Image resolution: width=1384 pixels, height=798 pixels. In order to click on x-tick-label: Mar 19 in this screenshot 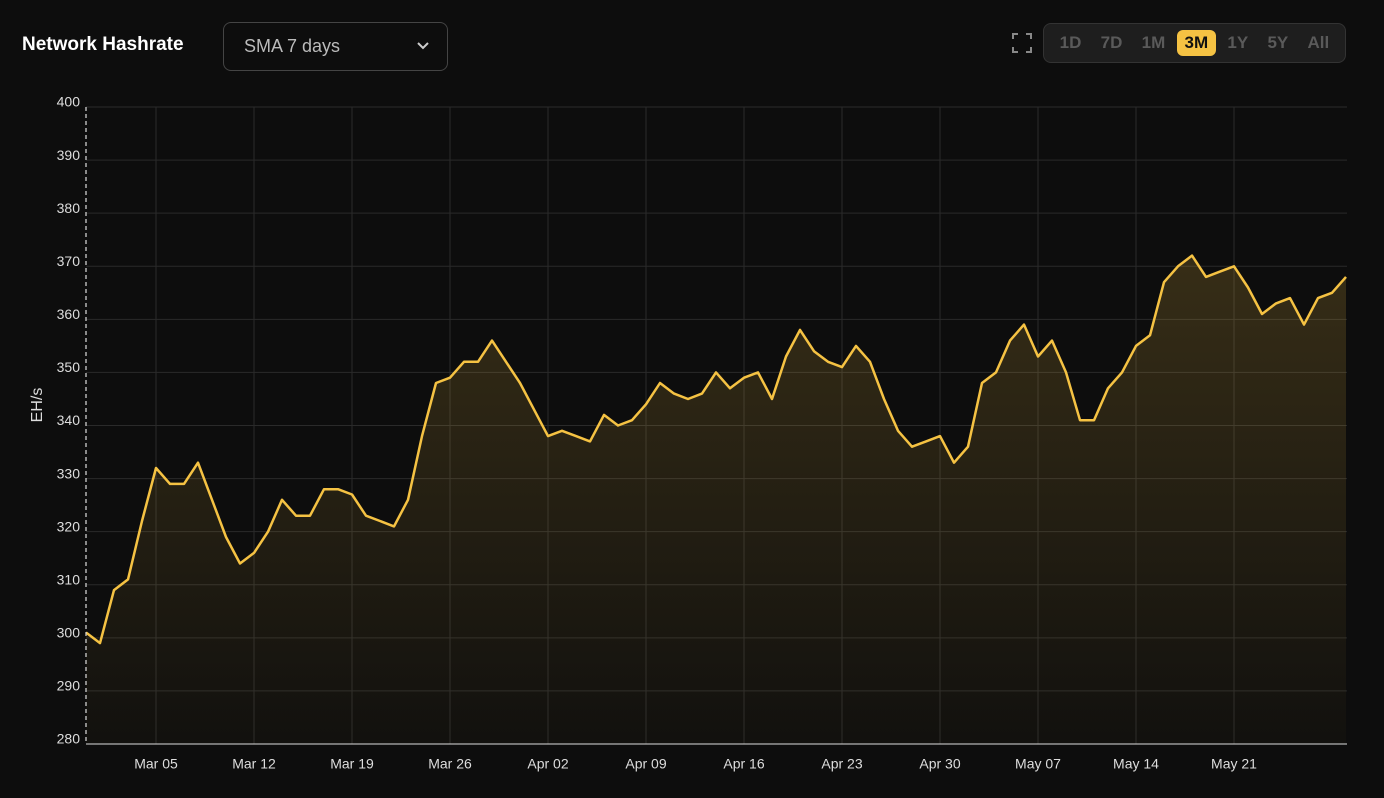, I will do `click(352, 764)`.